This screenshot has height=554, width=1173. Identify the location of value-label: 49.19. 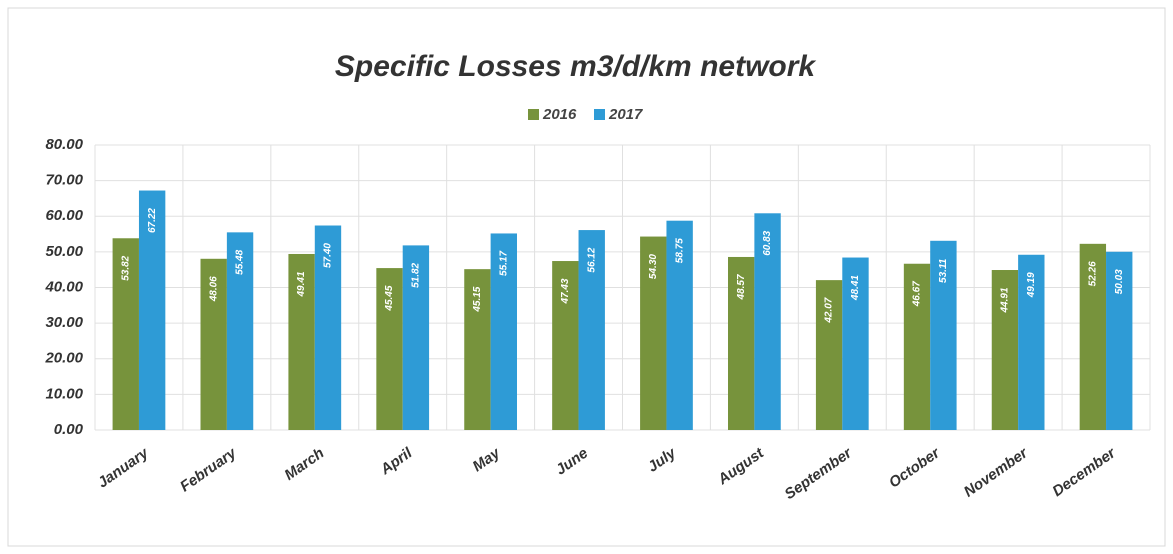
(1031, 285).